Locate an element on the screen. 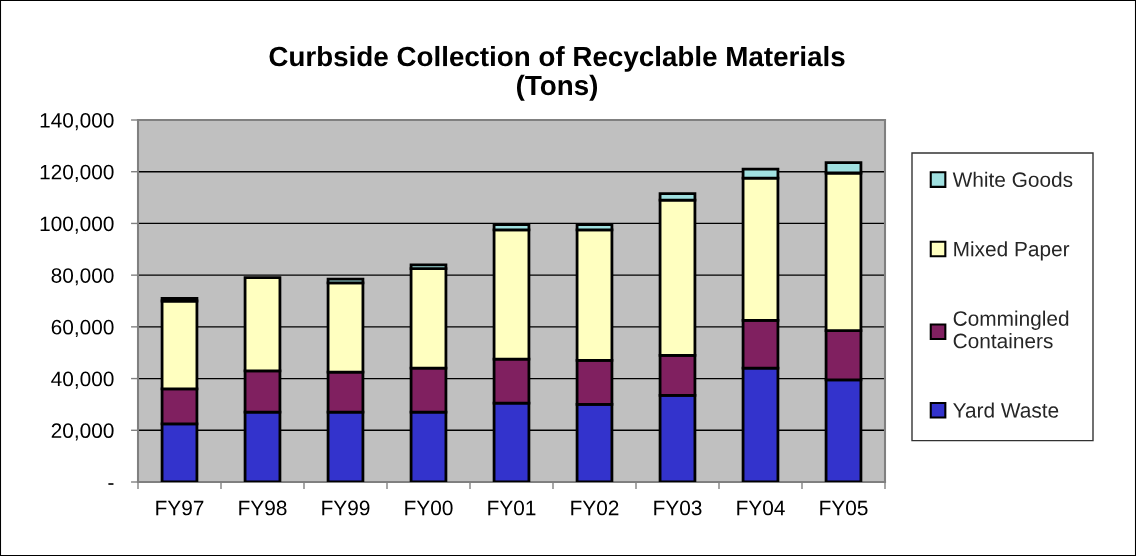 Image resolution: width=1136 pixels, height=556 pixels. y-tick-label: 120,000 is located at coordinates (77, 173).